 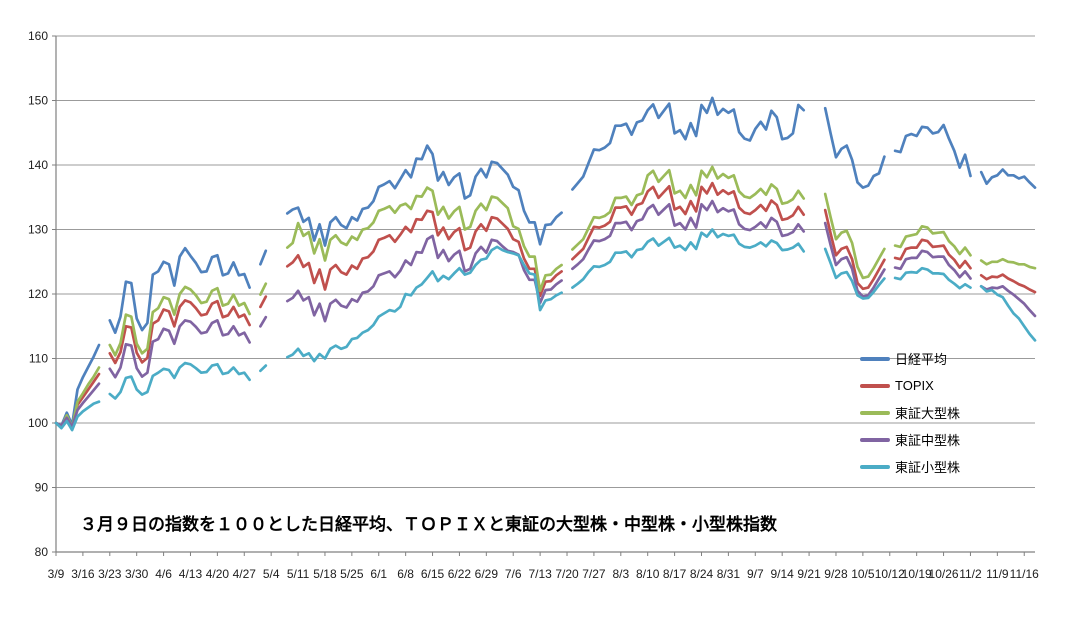 What do you see at coordinates (42, 552) in the screenshot?
I see `y-tick-label: 80` at bounding box center [42, 552].